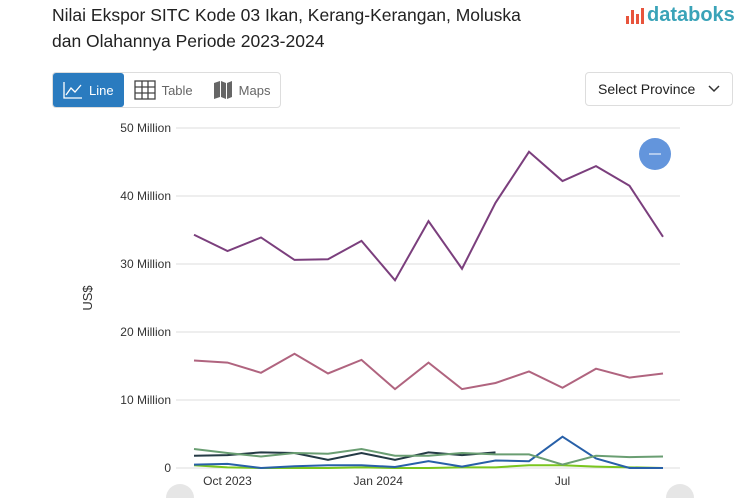  Describe the element at coordinates (714, 89) in the screenshot. I see `chevron-down-icon` at that location.